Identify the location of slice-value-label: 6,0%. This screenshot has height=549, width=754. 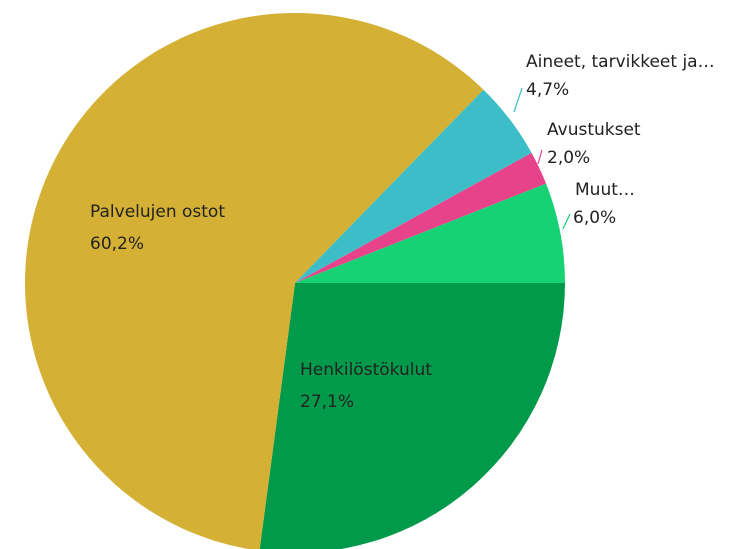
(594, 218).